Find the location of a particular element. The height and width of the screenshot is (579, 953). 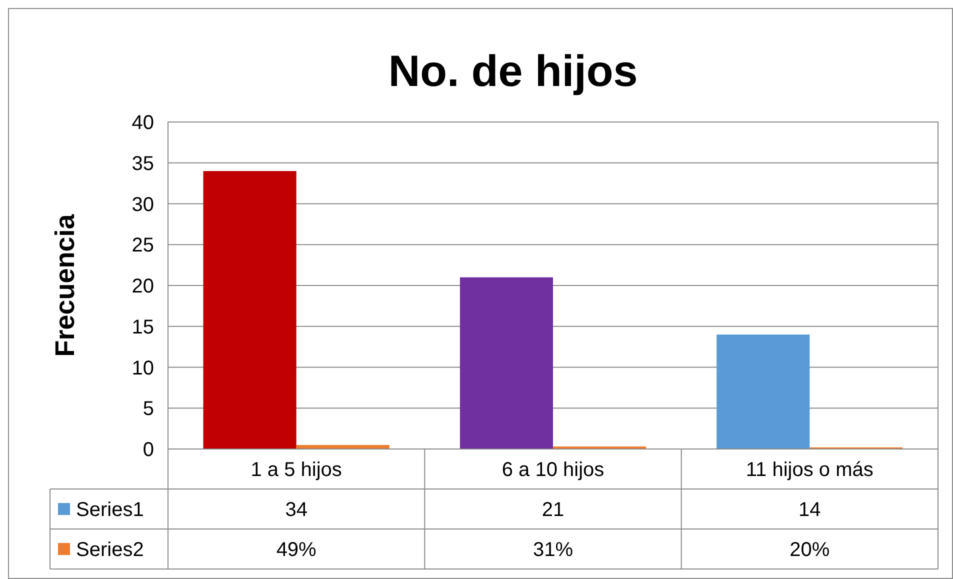

y-axis-title: Frecuencia is located at coordinates (65, 285).